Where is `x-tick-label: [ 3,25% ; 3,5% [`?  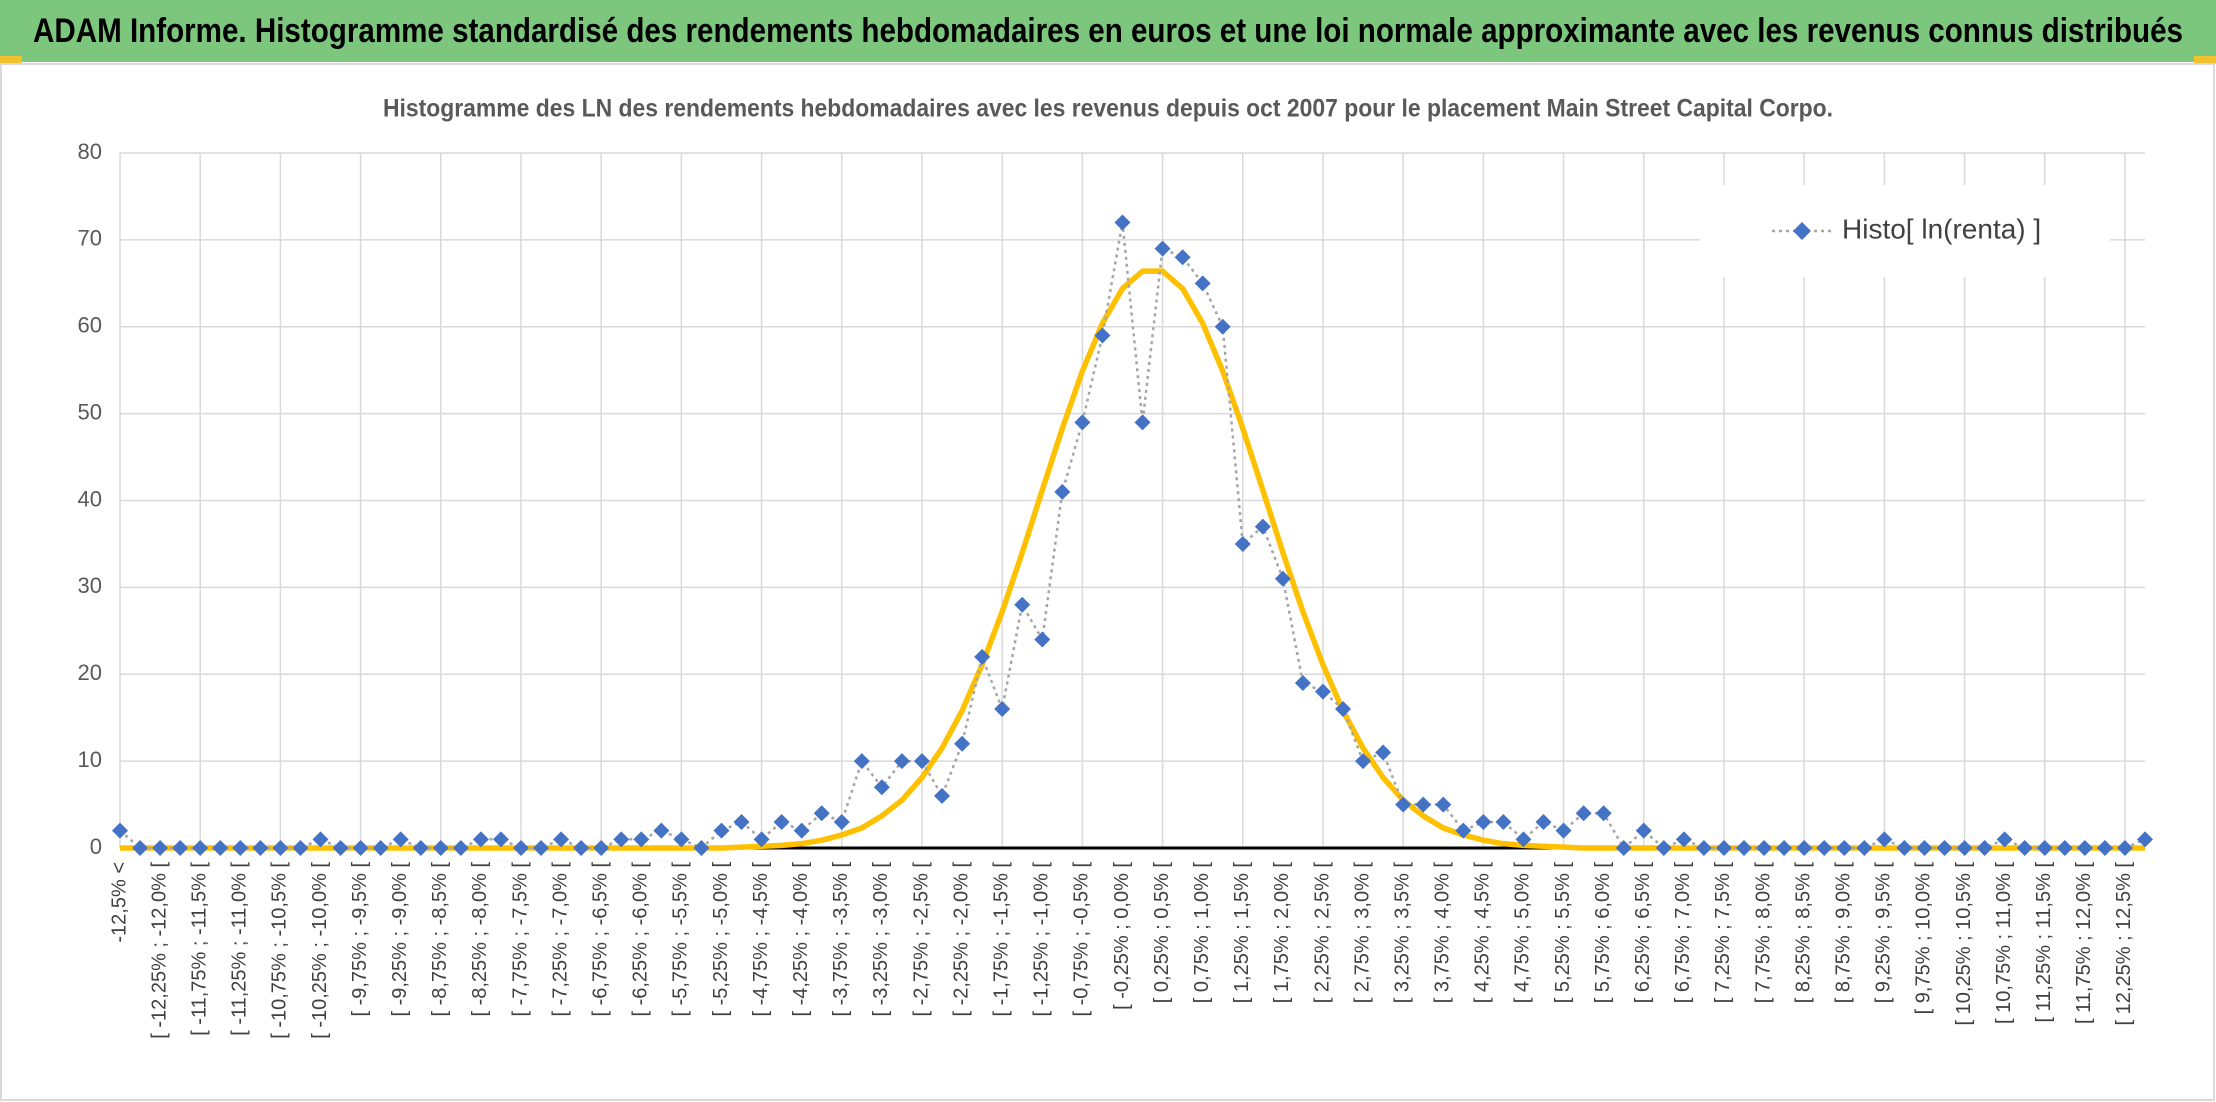 x-tick-label: [ 3,25% ; 3,5% [ is located at coordinates (1402, 933).